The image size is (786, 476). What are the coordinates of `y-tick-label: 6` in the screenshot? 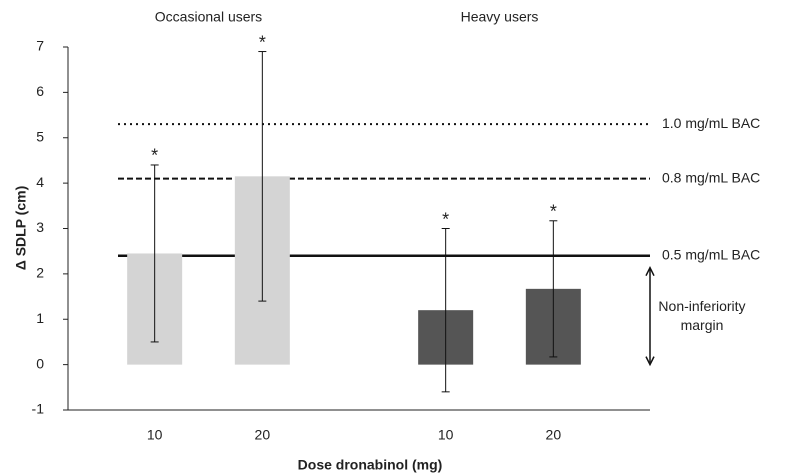 It's located at (40, 91).